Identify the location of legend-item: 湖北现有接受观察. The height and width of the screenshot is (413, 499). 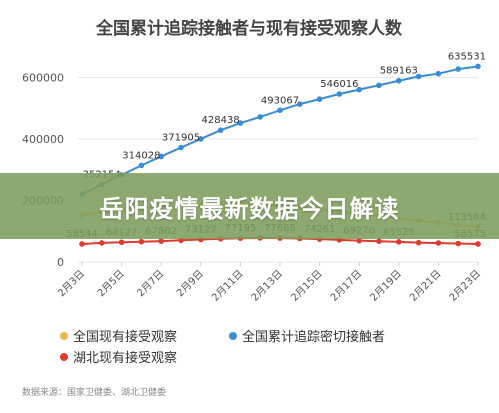
(118, 358).